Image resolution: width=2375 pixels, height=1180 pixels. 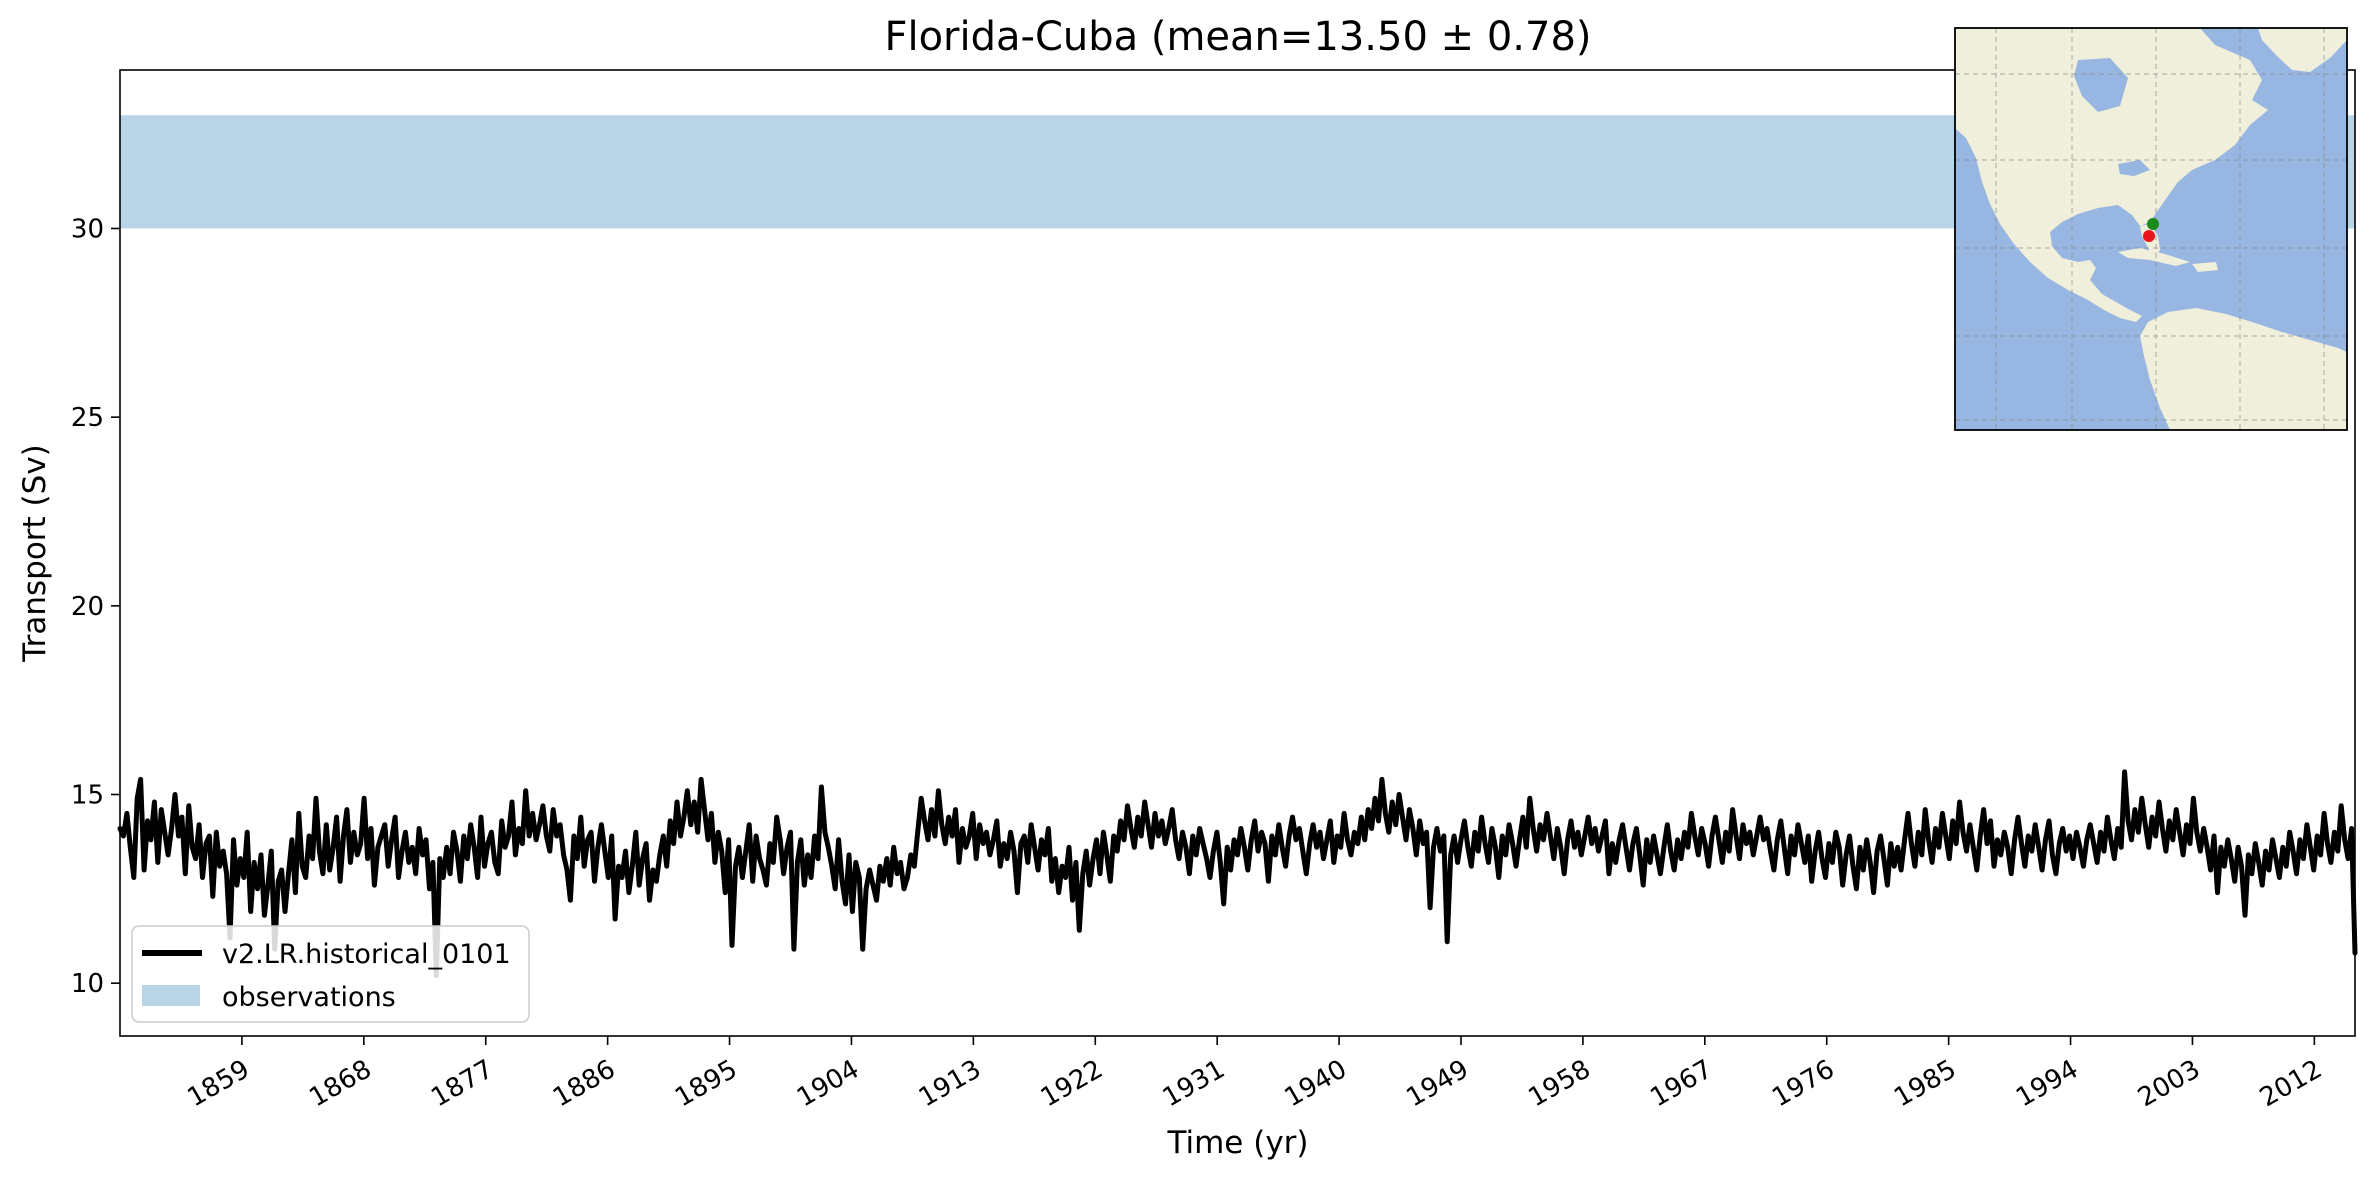 I want to click on map-great-lakes, so click(x=2134, y=168).